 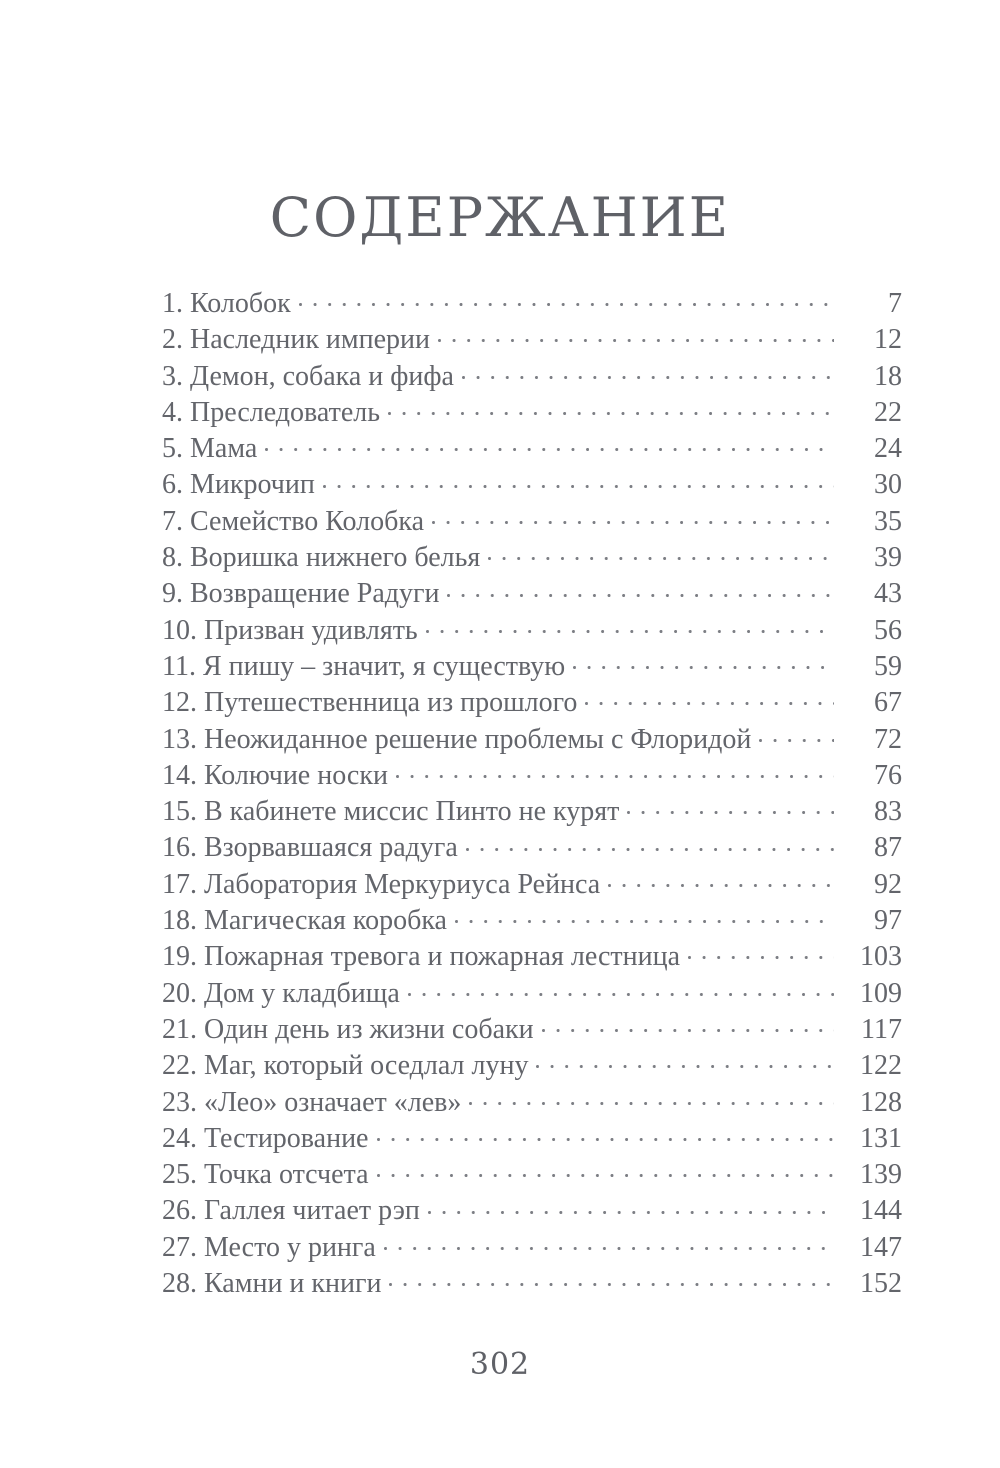 I want to click on toc-entry: 3. Демон, собака и фифа 18, so click(x=532, y=375).